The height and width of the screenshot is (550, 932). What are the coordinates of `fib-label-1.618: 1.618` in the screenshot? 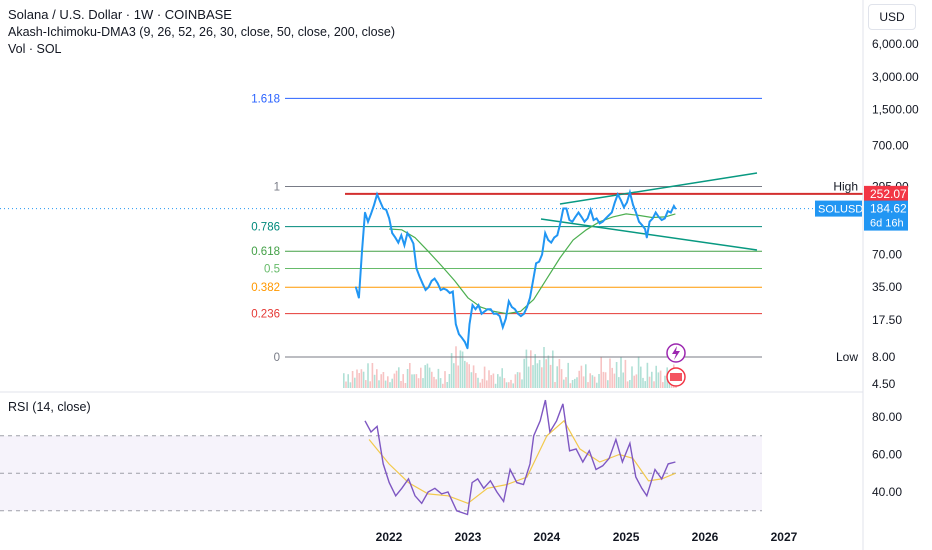 It's located at (265, 99).